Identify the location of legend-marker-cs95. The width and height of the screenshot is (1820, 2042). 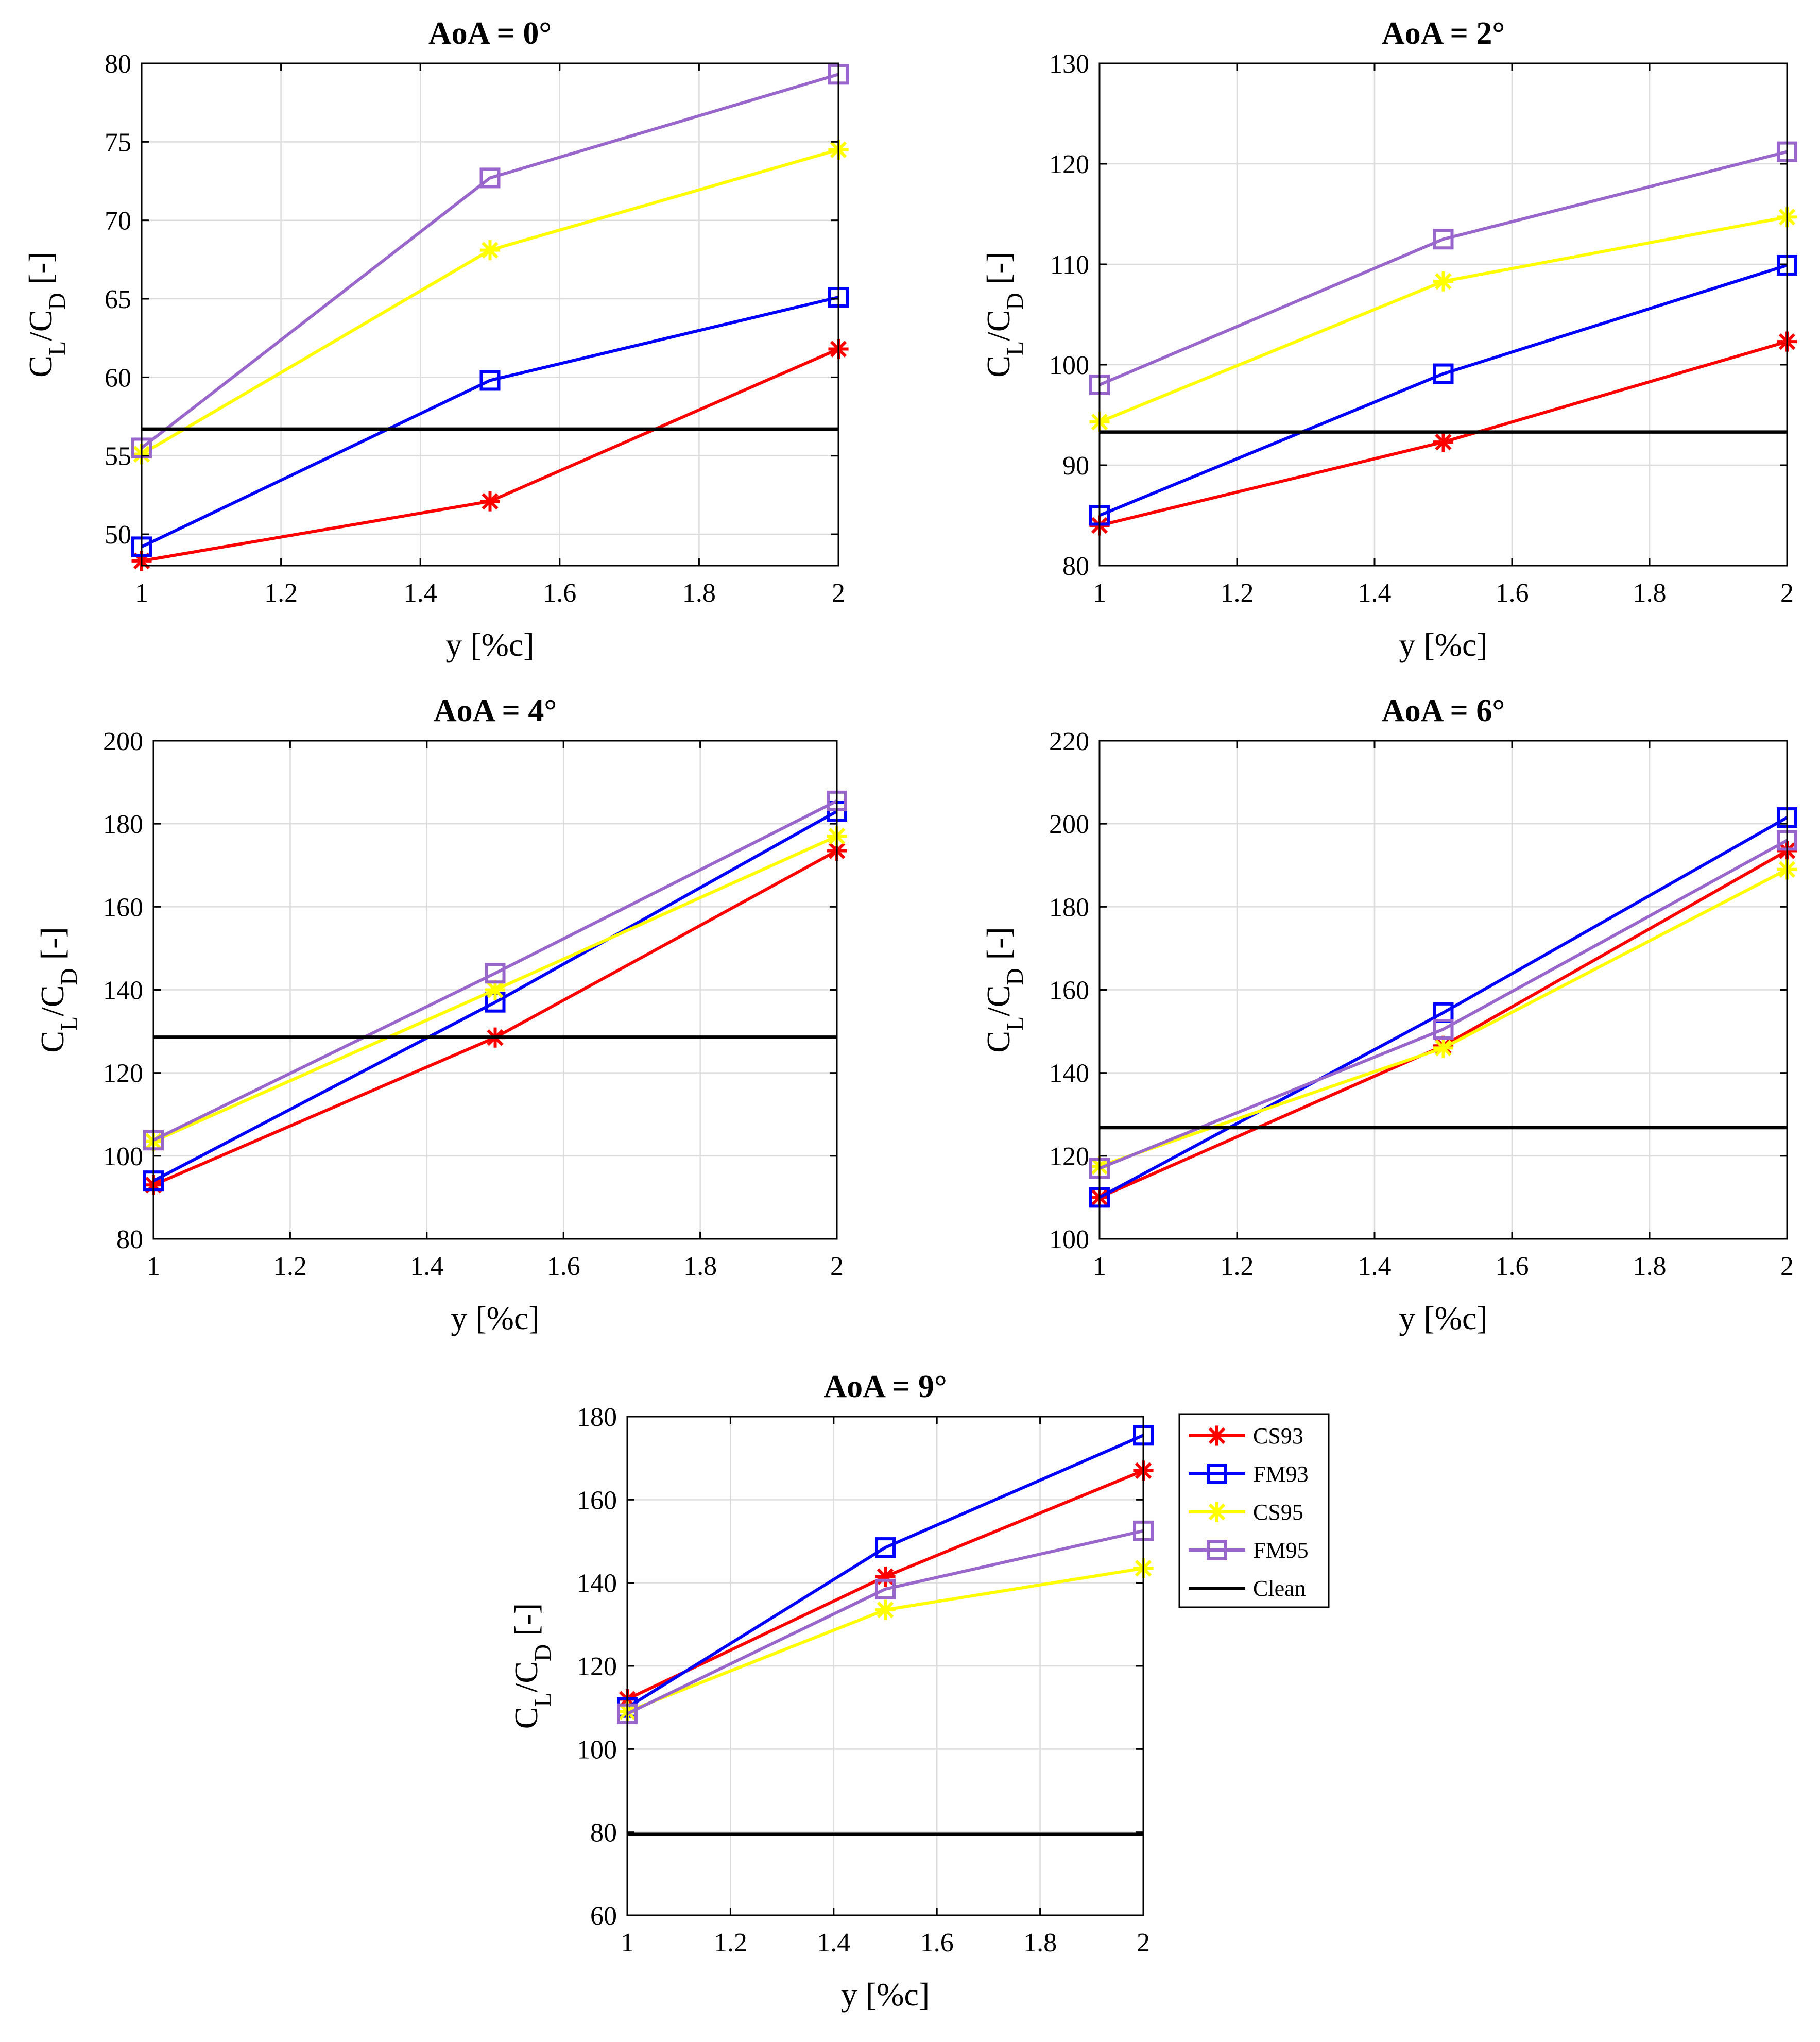
(1217, 1512).